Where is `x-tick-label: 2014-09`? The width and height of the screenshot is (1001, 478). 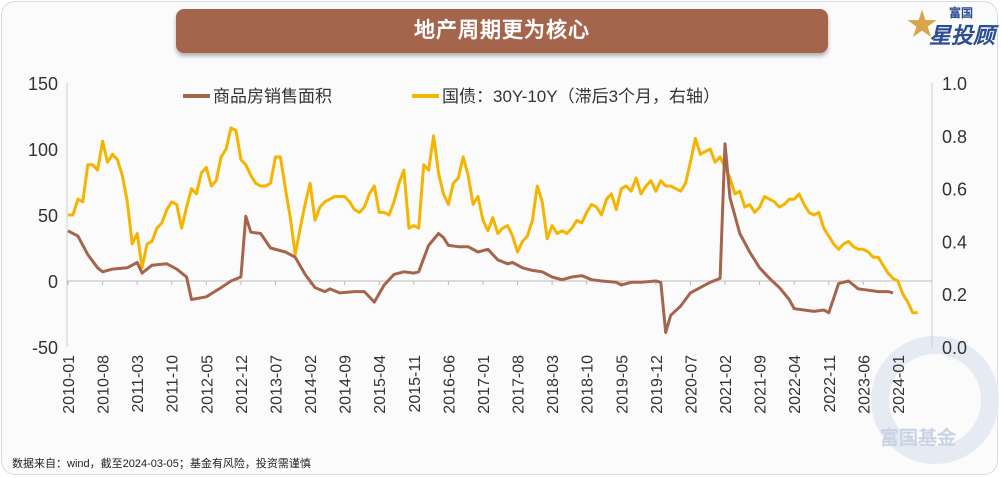 x-tick-label: 2014-09 is located at coordinates (346, 384).